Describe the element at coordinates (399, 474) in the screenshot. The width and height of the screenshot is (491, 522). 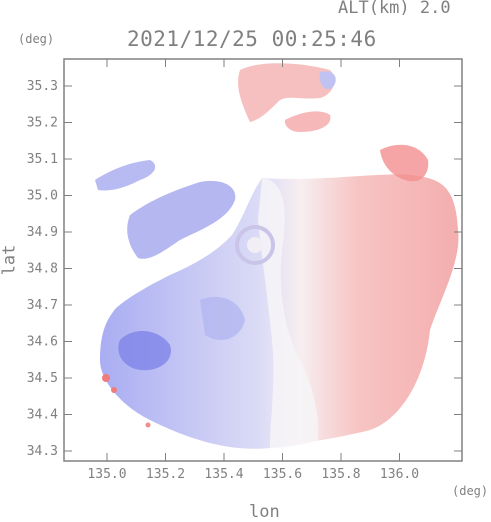
I see `x-tick-label: 136.0` at that location.